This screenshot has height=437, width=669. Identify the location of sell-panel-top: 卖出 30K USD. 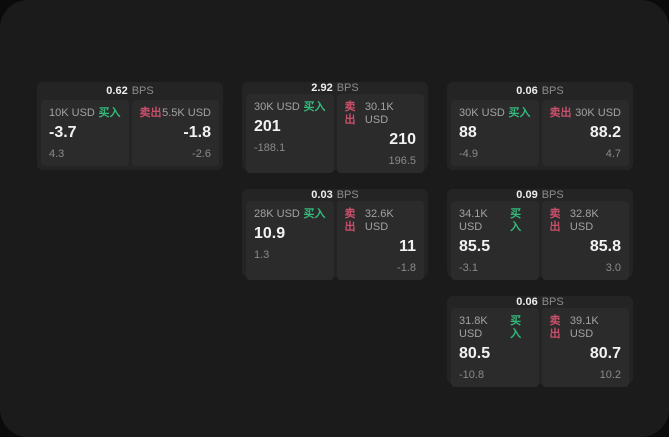
(586, 113).